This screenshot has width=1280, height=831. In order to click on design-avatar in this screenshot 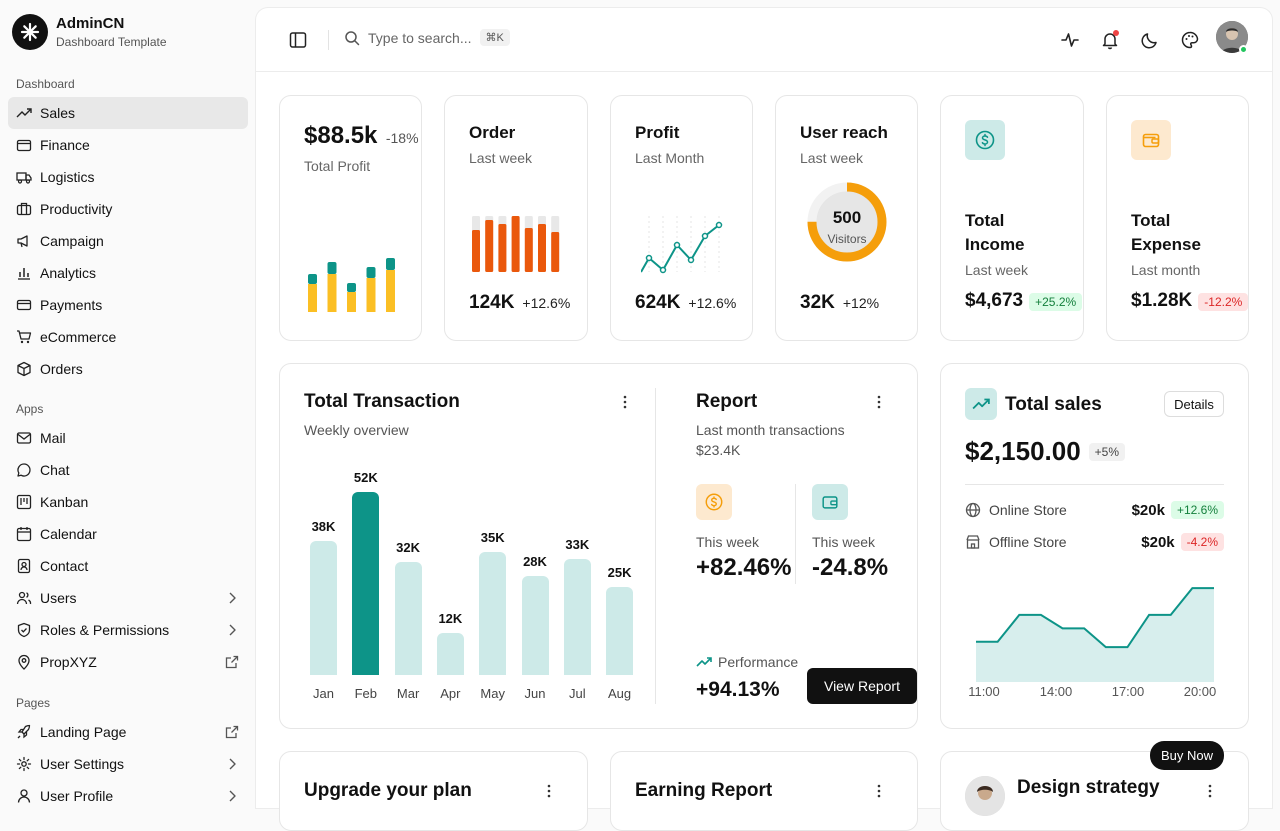, I will do `click(985, 796)`.